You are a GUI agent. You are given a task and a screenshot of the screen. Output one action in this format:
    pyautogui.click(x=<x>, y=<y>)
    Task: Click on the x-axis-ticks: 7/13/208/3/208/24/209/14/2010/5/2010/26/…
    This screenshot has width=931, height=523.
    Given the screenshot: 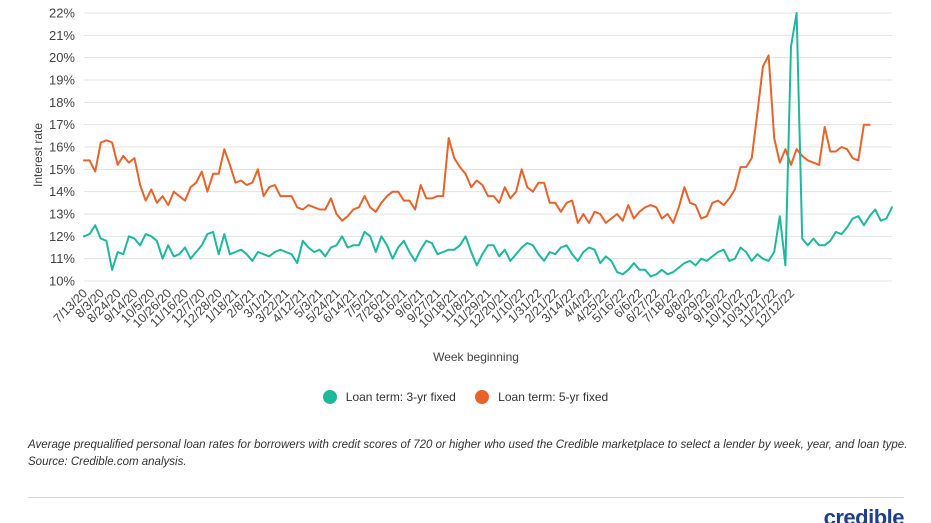 What is the action you would take?
    pyautogui.click(x=424, y=308)
    